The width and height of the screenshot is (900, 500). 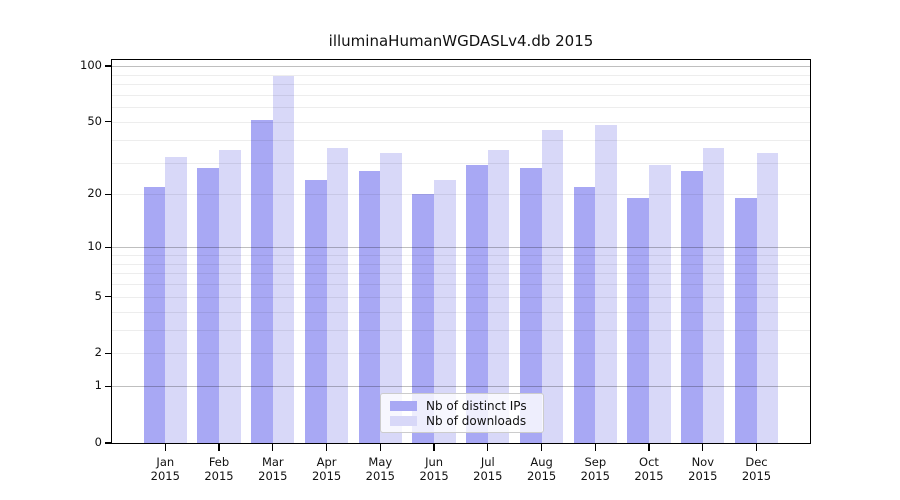 I want to click on legend: Nb of distinct IPs Nb of downloads, so click(x=462, y=413).